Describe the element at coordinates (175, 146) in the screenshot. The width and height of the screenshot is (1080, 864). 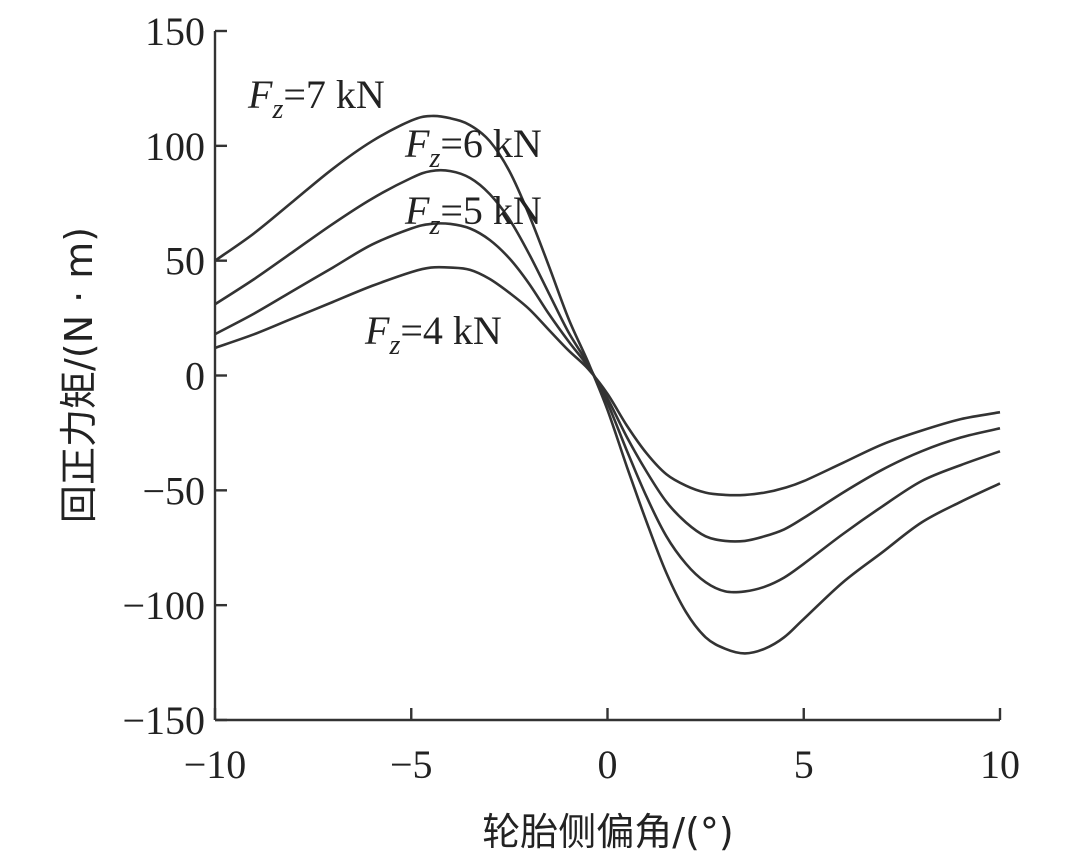
I see `y-tick-label: 100` at that location.